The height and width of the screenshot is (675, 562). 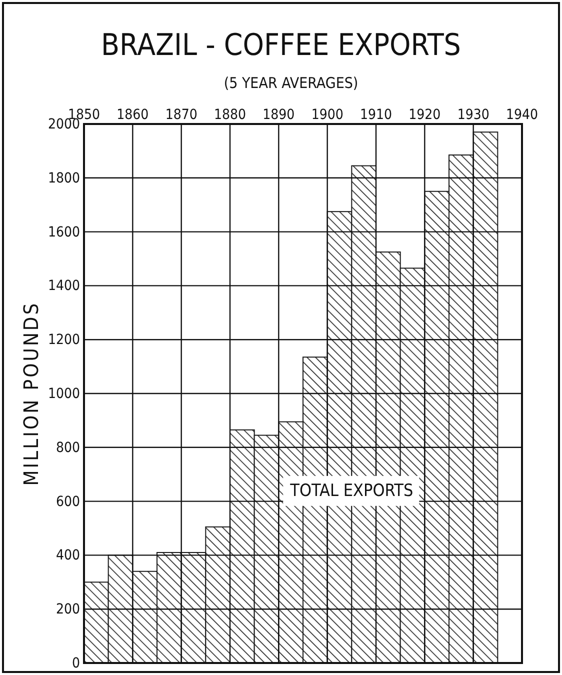 I want to click on x-tick-label: 1940, so click(x=522, y=115).